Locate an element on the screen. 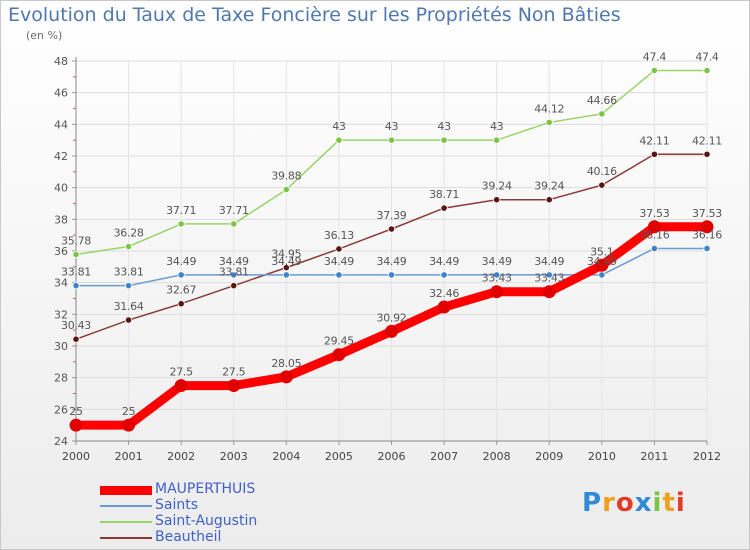 Image resolution: width=750 pixels, height=550 pixels. y-tick-label: 38 is located at coordinates (61, 219).